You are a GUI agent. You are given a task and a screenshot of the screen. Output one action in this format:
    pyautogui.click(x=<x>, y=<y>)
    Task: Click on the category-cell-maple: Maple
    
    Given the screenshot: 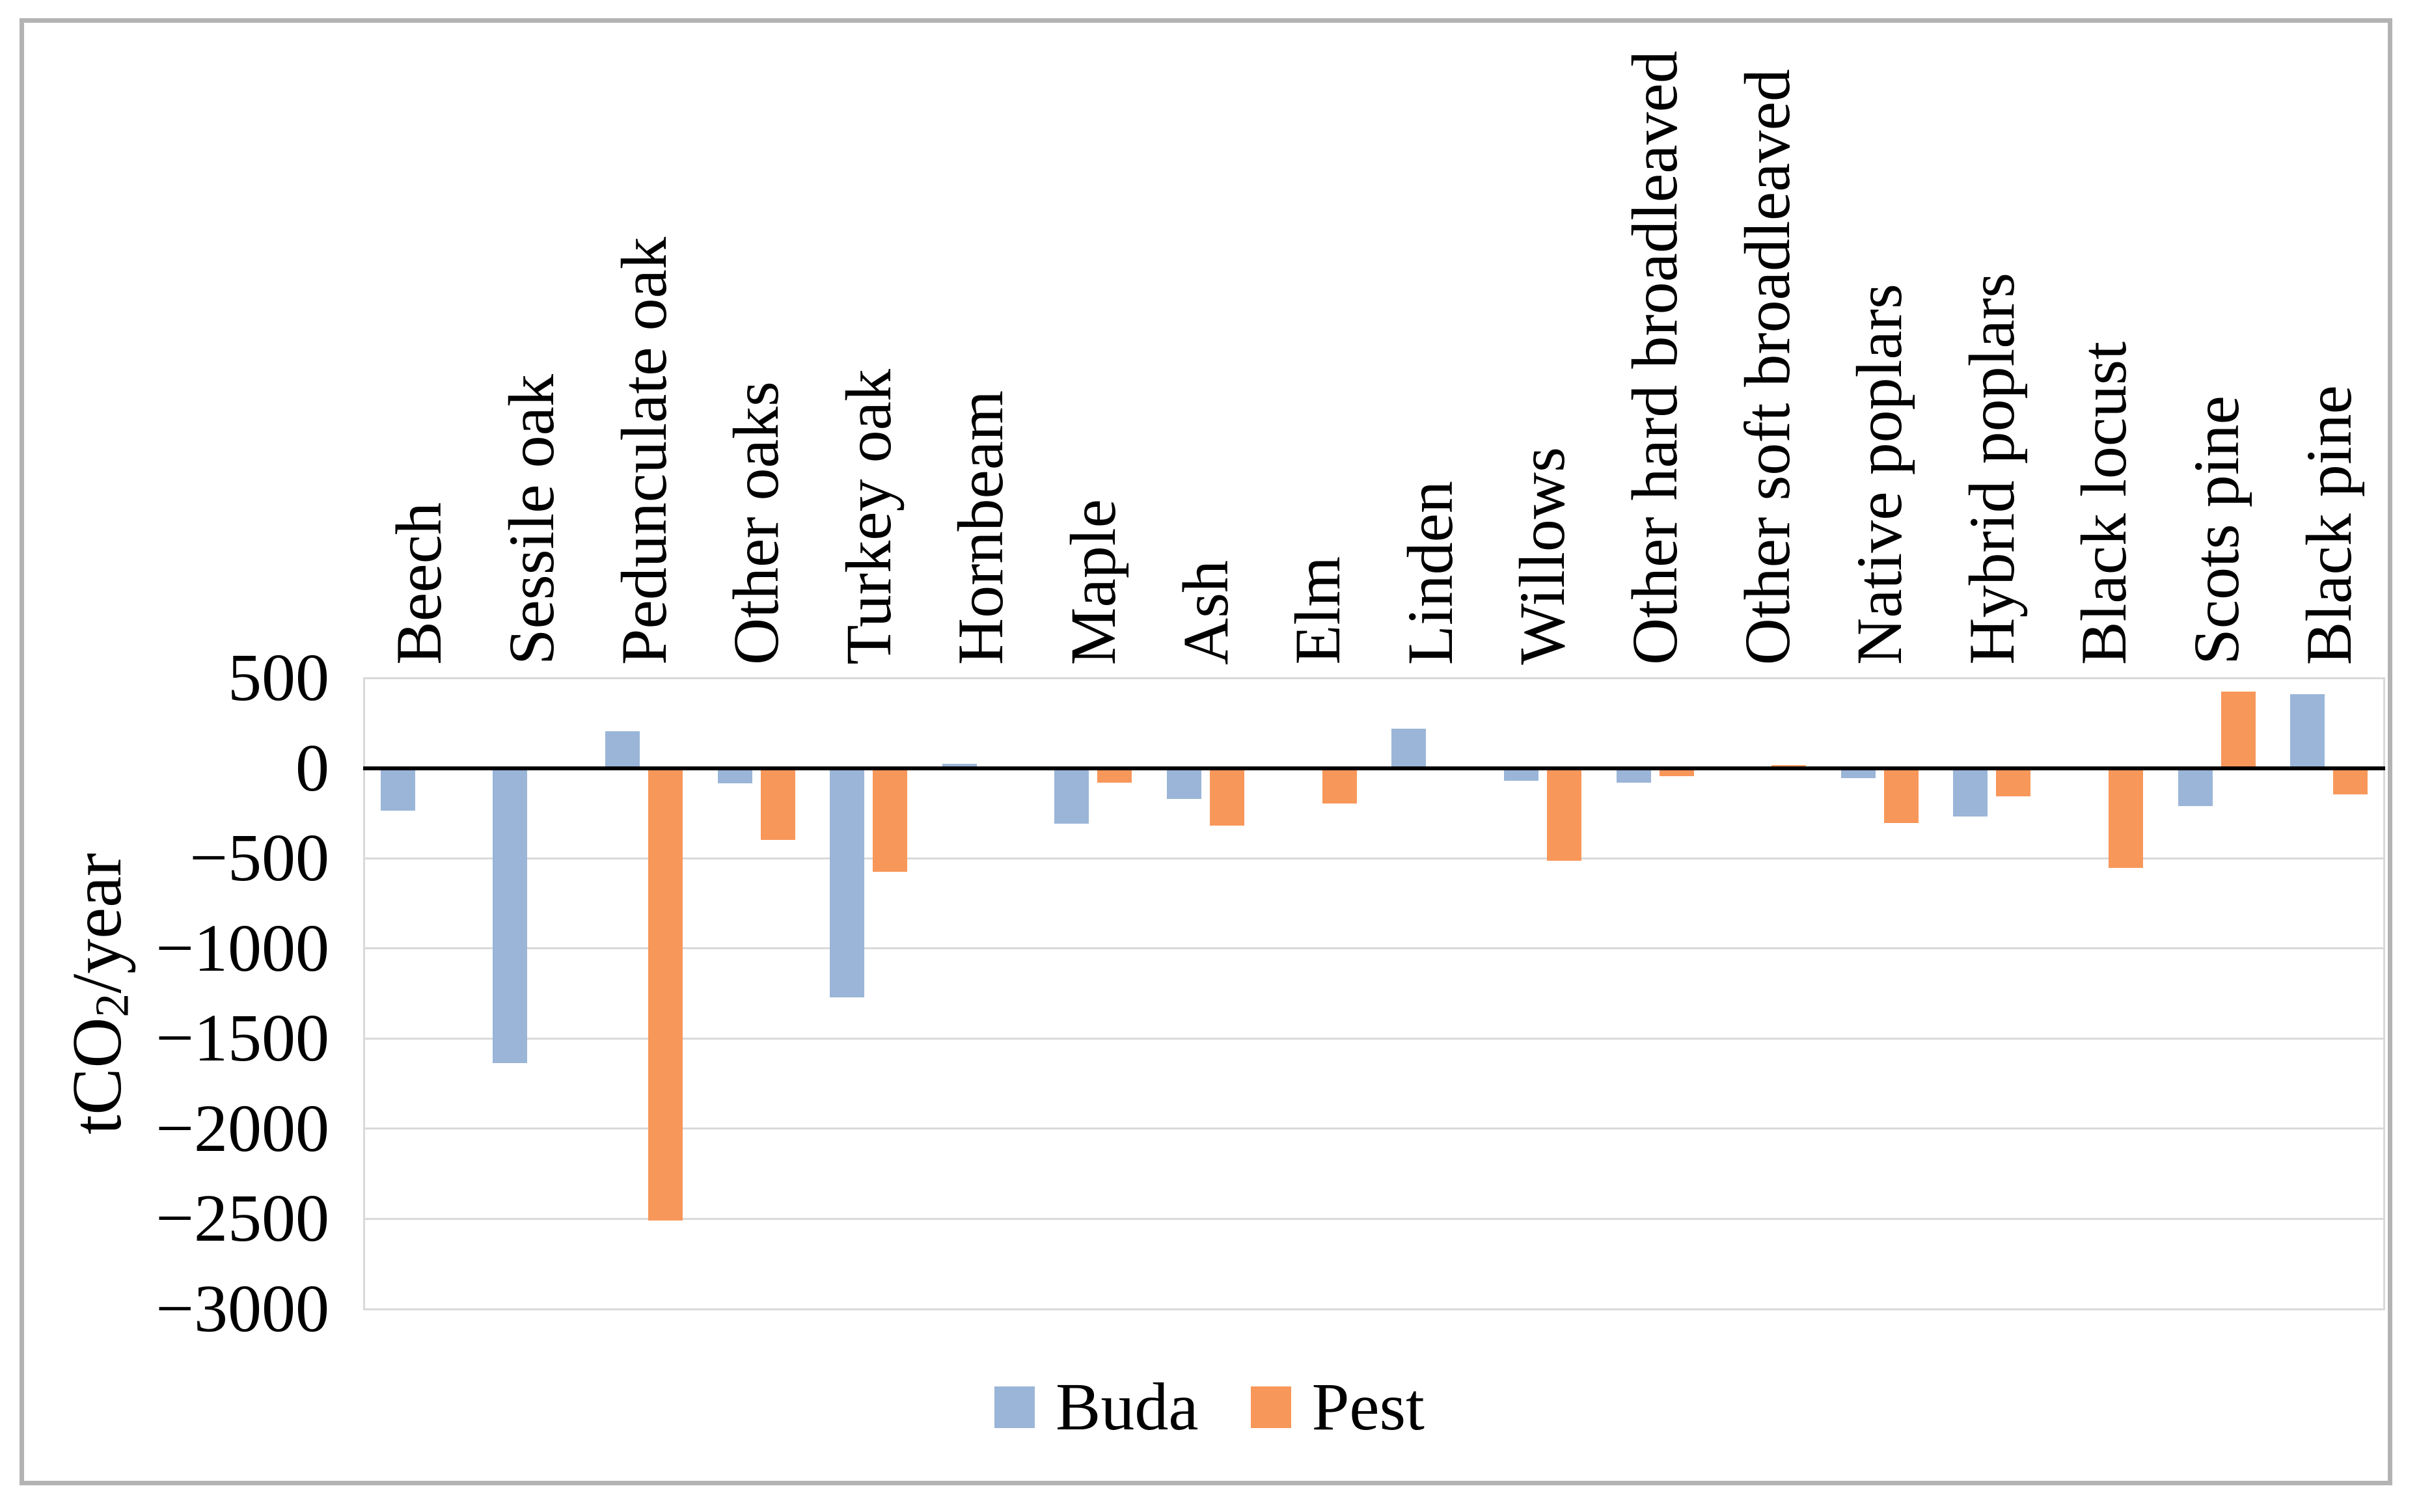 What is the action you would take?
    pyautogui.click(x=1093, y=348)
    